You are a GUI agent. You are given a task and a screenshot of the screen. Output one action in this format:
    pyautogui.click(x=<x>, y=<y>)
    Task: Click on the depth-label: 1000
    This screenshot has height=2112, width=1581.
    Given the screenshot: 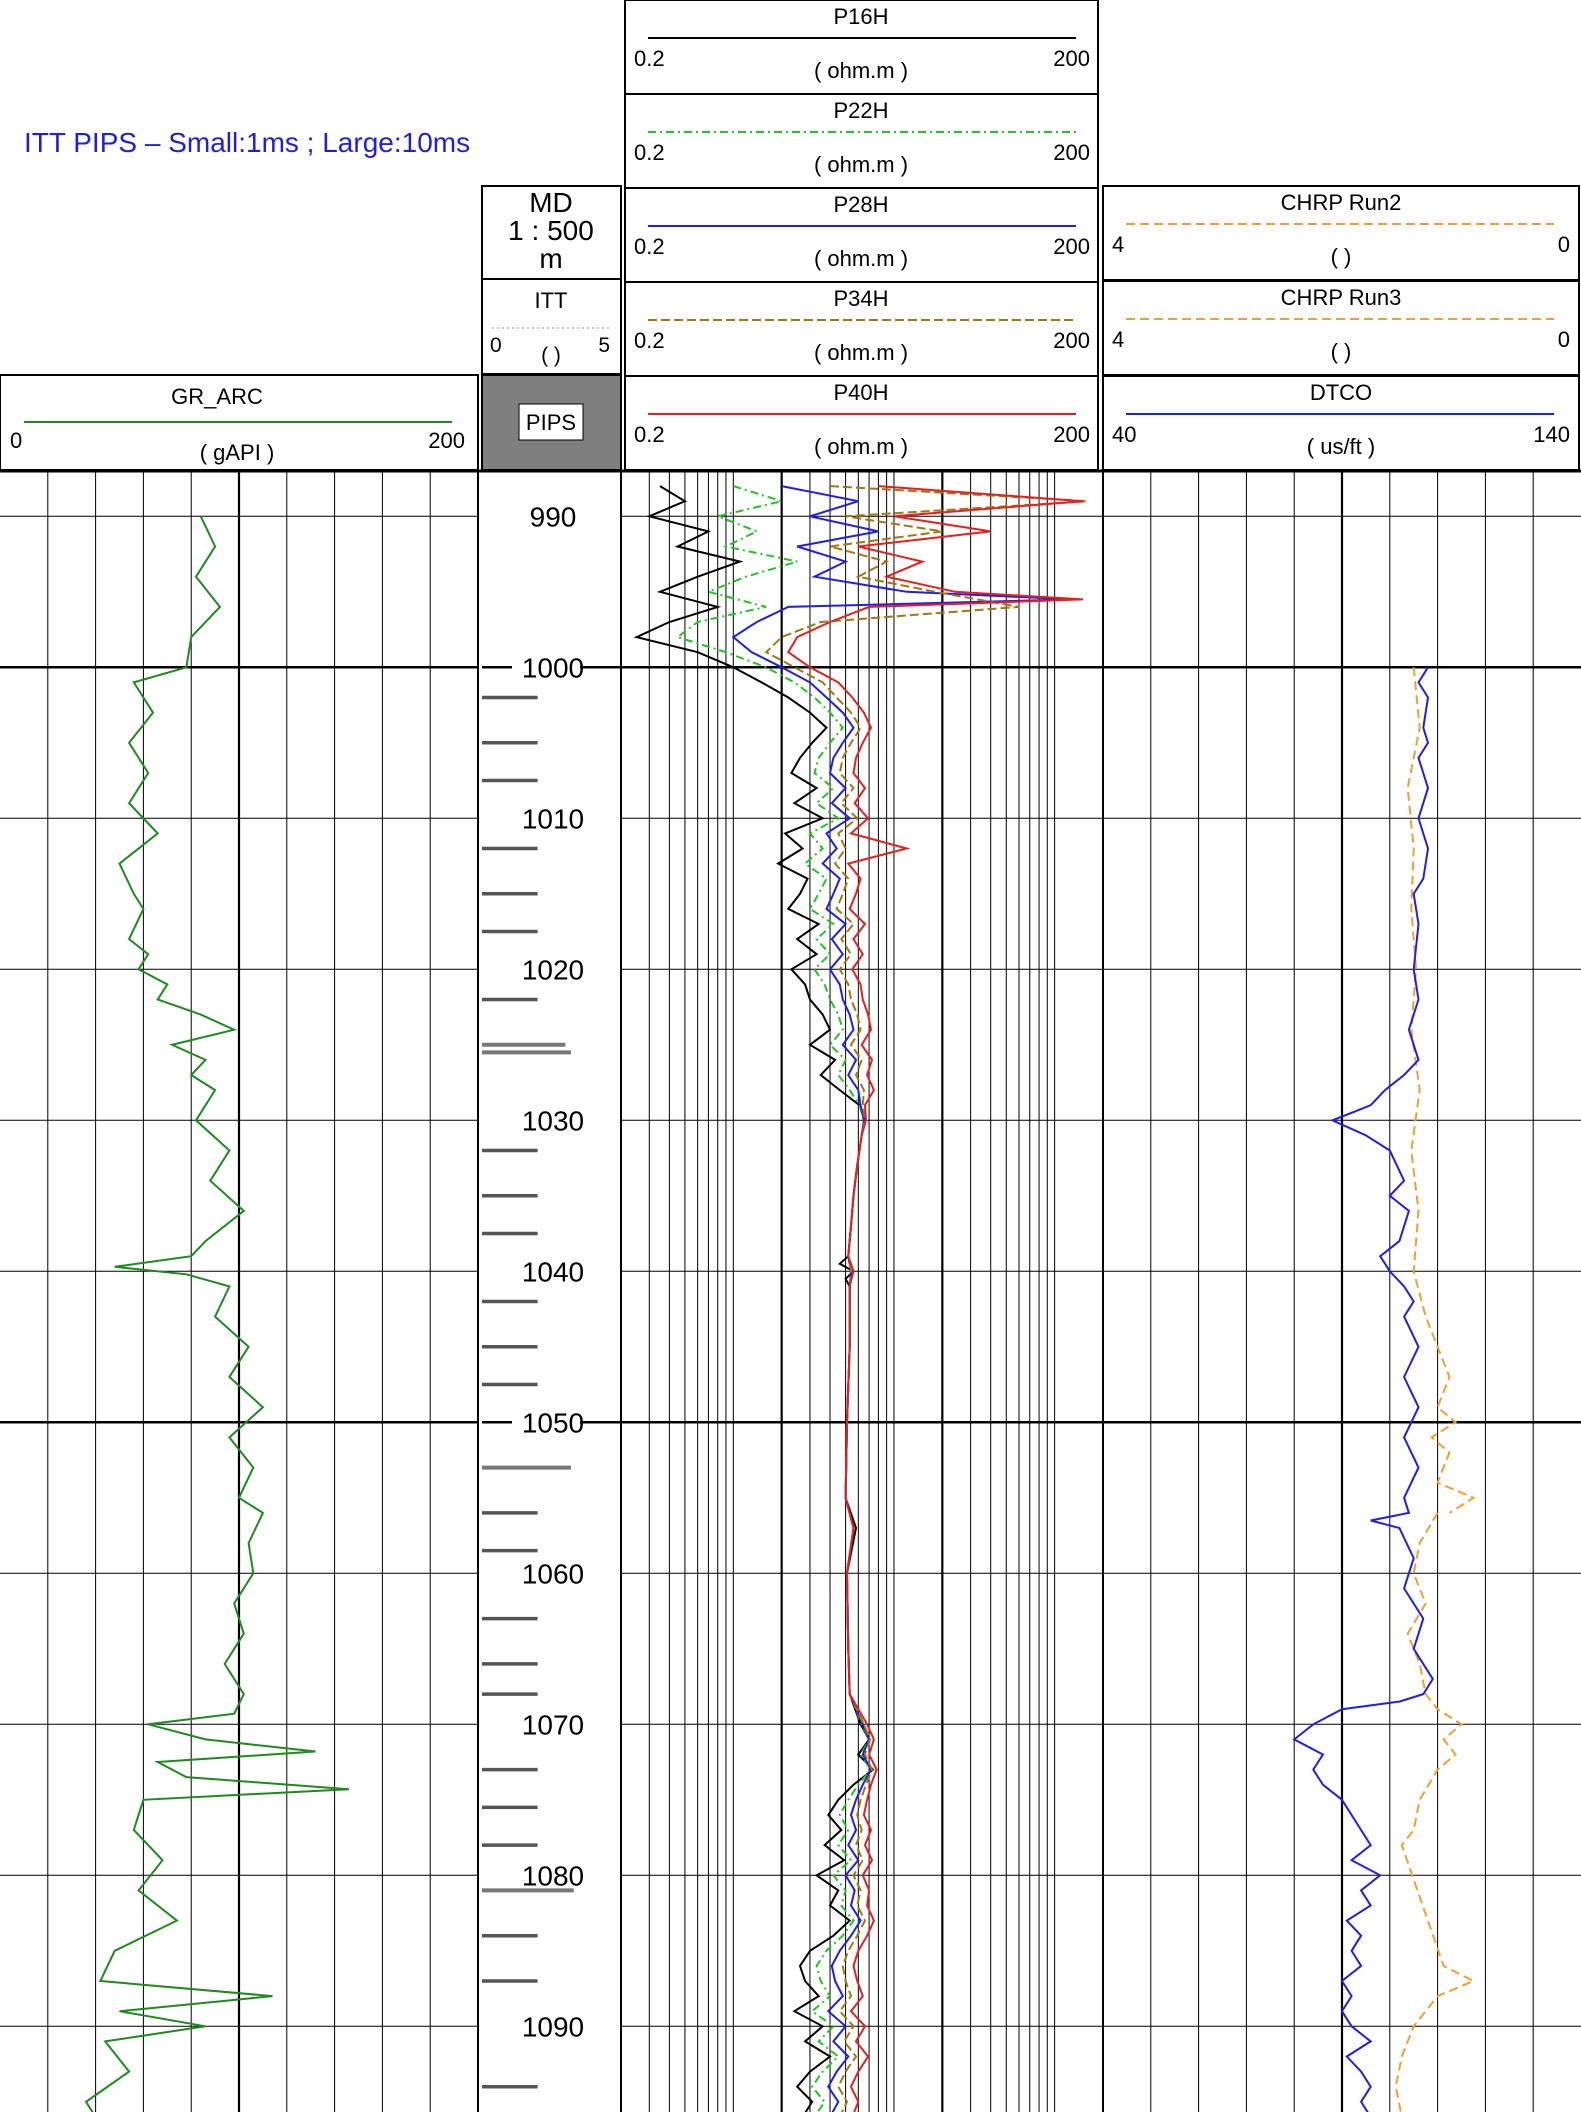 What is the action you would take?
    pyautogui.click(x=553, y=667)
    